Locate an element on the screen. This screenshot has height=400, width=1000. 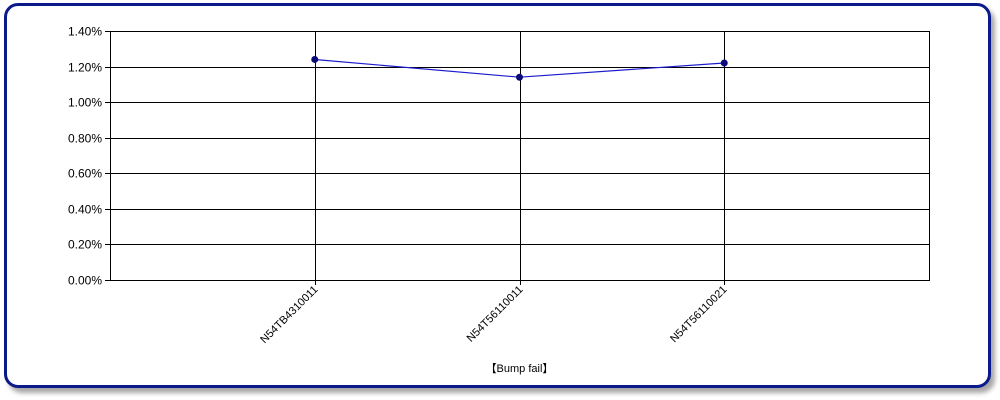
y-tick-label: 0.20% is located at coordinates (85, 245).